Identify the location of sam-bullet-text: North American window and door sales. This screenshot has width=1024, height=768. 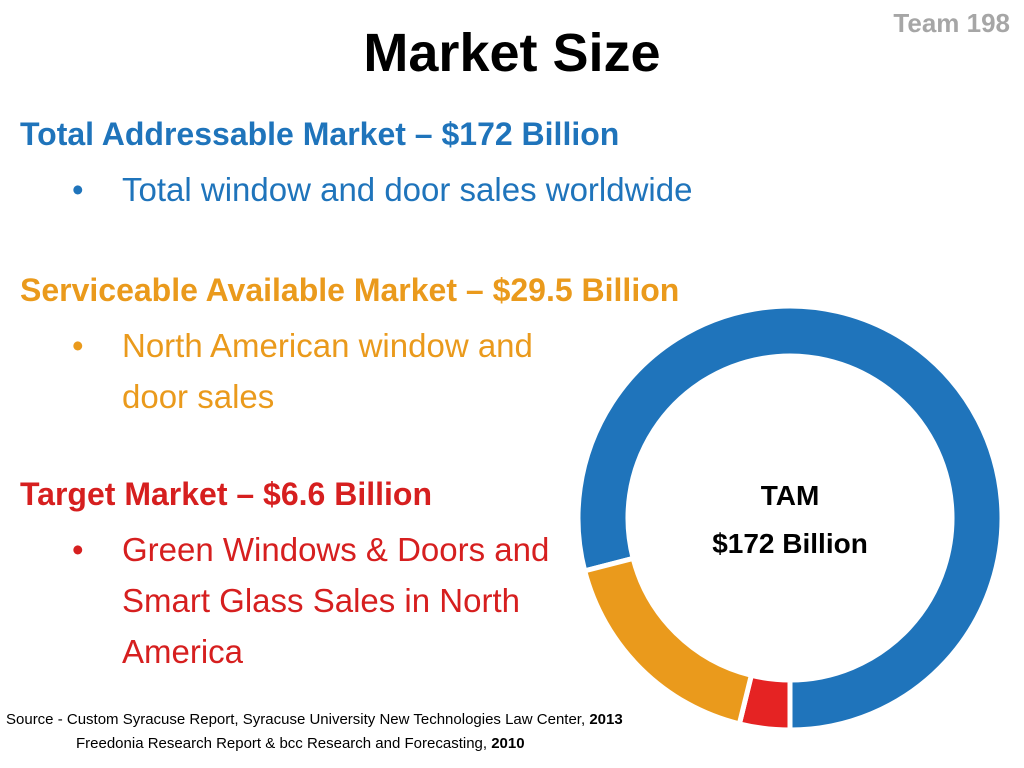
(327, 371).